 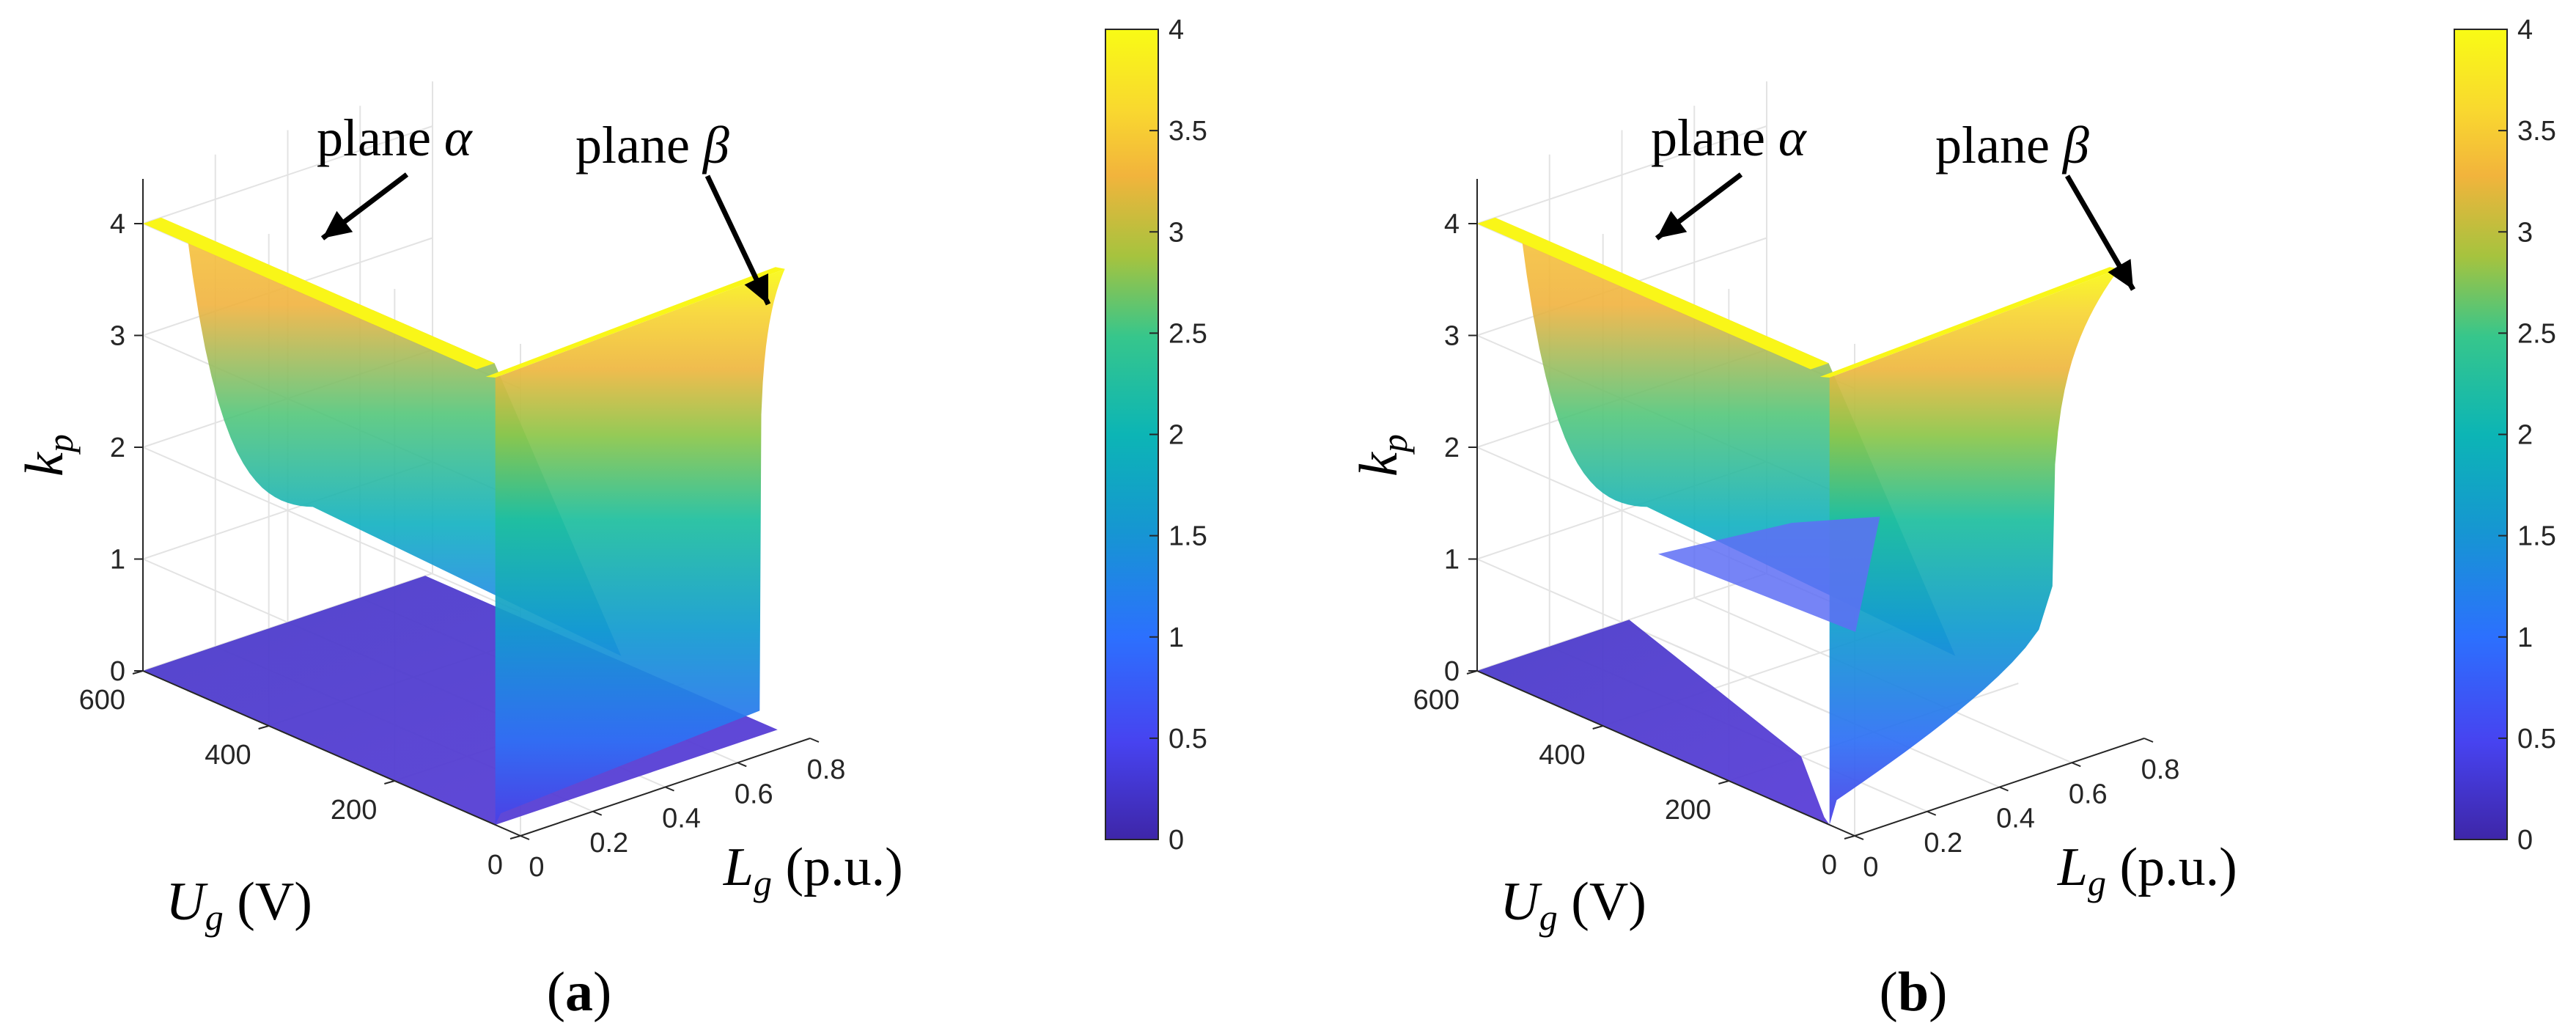 What do you see at coordinates (1974, 547) in the screenshot?
I see `surface-beta` at bounding box center [1974, 547].